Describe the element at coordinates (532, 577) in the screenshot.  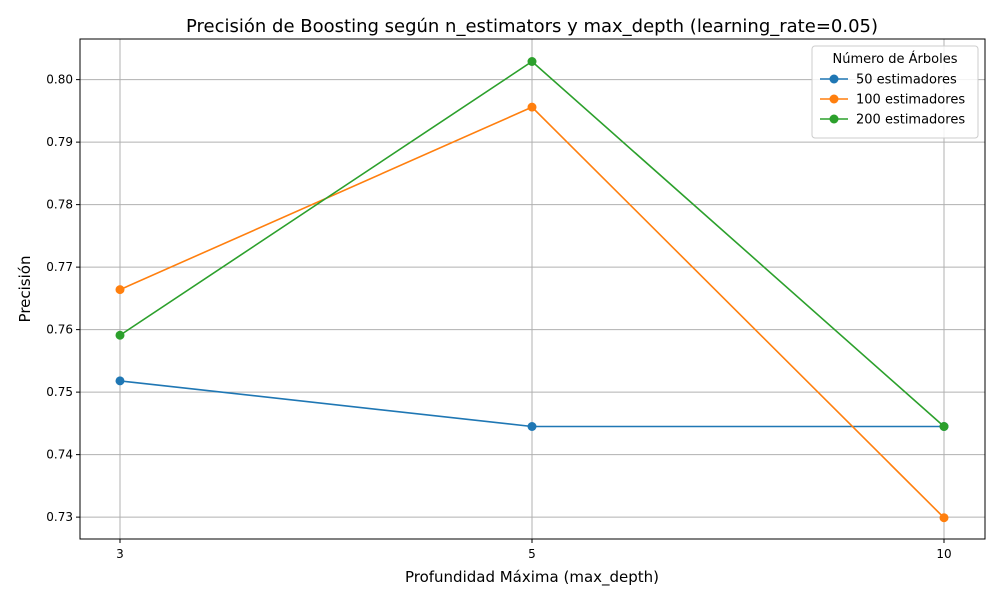
I see `x-axis-label: Profundidad Máxima (max_depth)` at that location.